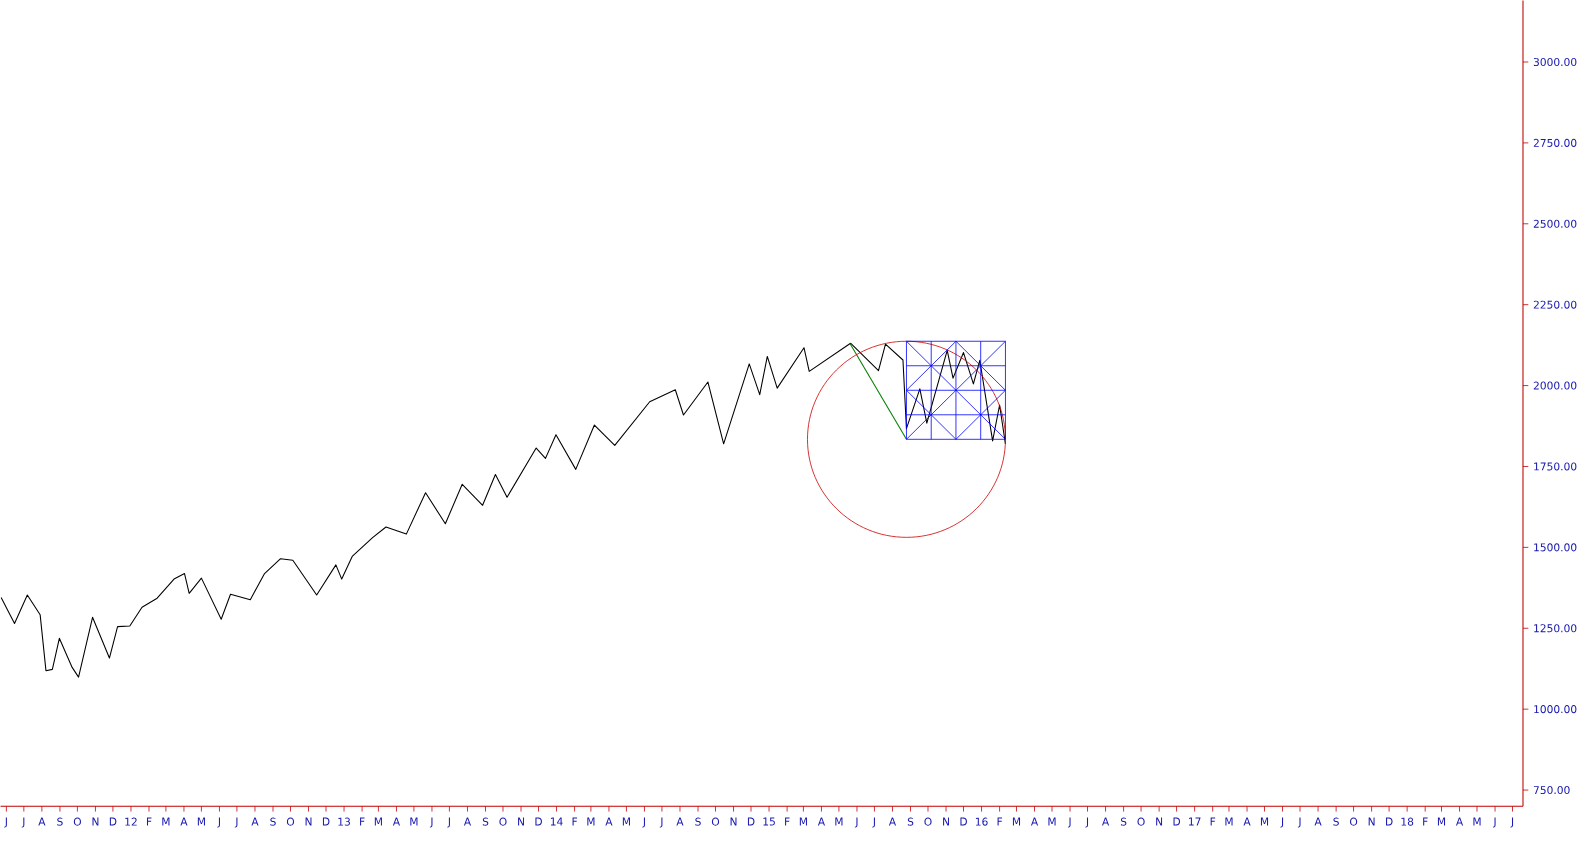 Image resolution: width=1585 pixels, height=865 pixels. I want to click on y-tick-label: 2250.00, so click(1555, 304).